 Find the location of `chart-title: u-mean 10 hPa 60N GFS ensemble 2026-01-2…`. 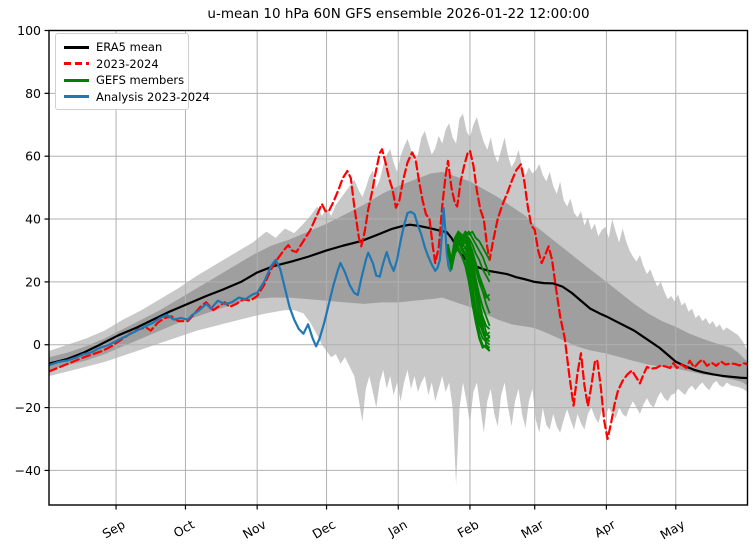

chart-title: u-mean 10 hPa 60N GFS ensemble 2026-01-2… is located at coordinates (398, 14).